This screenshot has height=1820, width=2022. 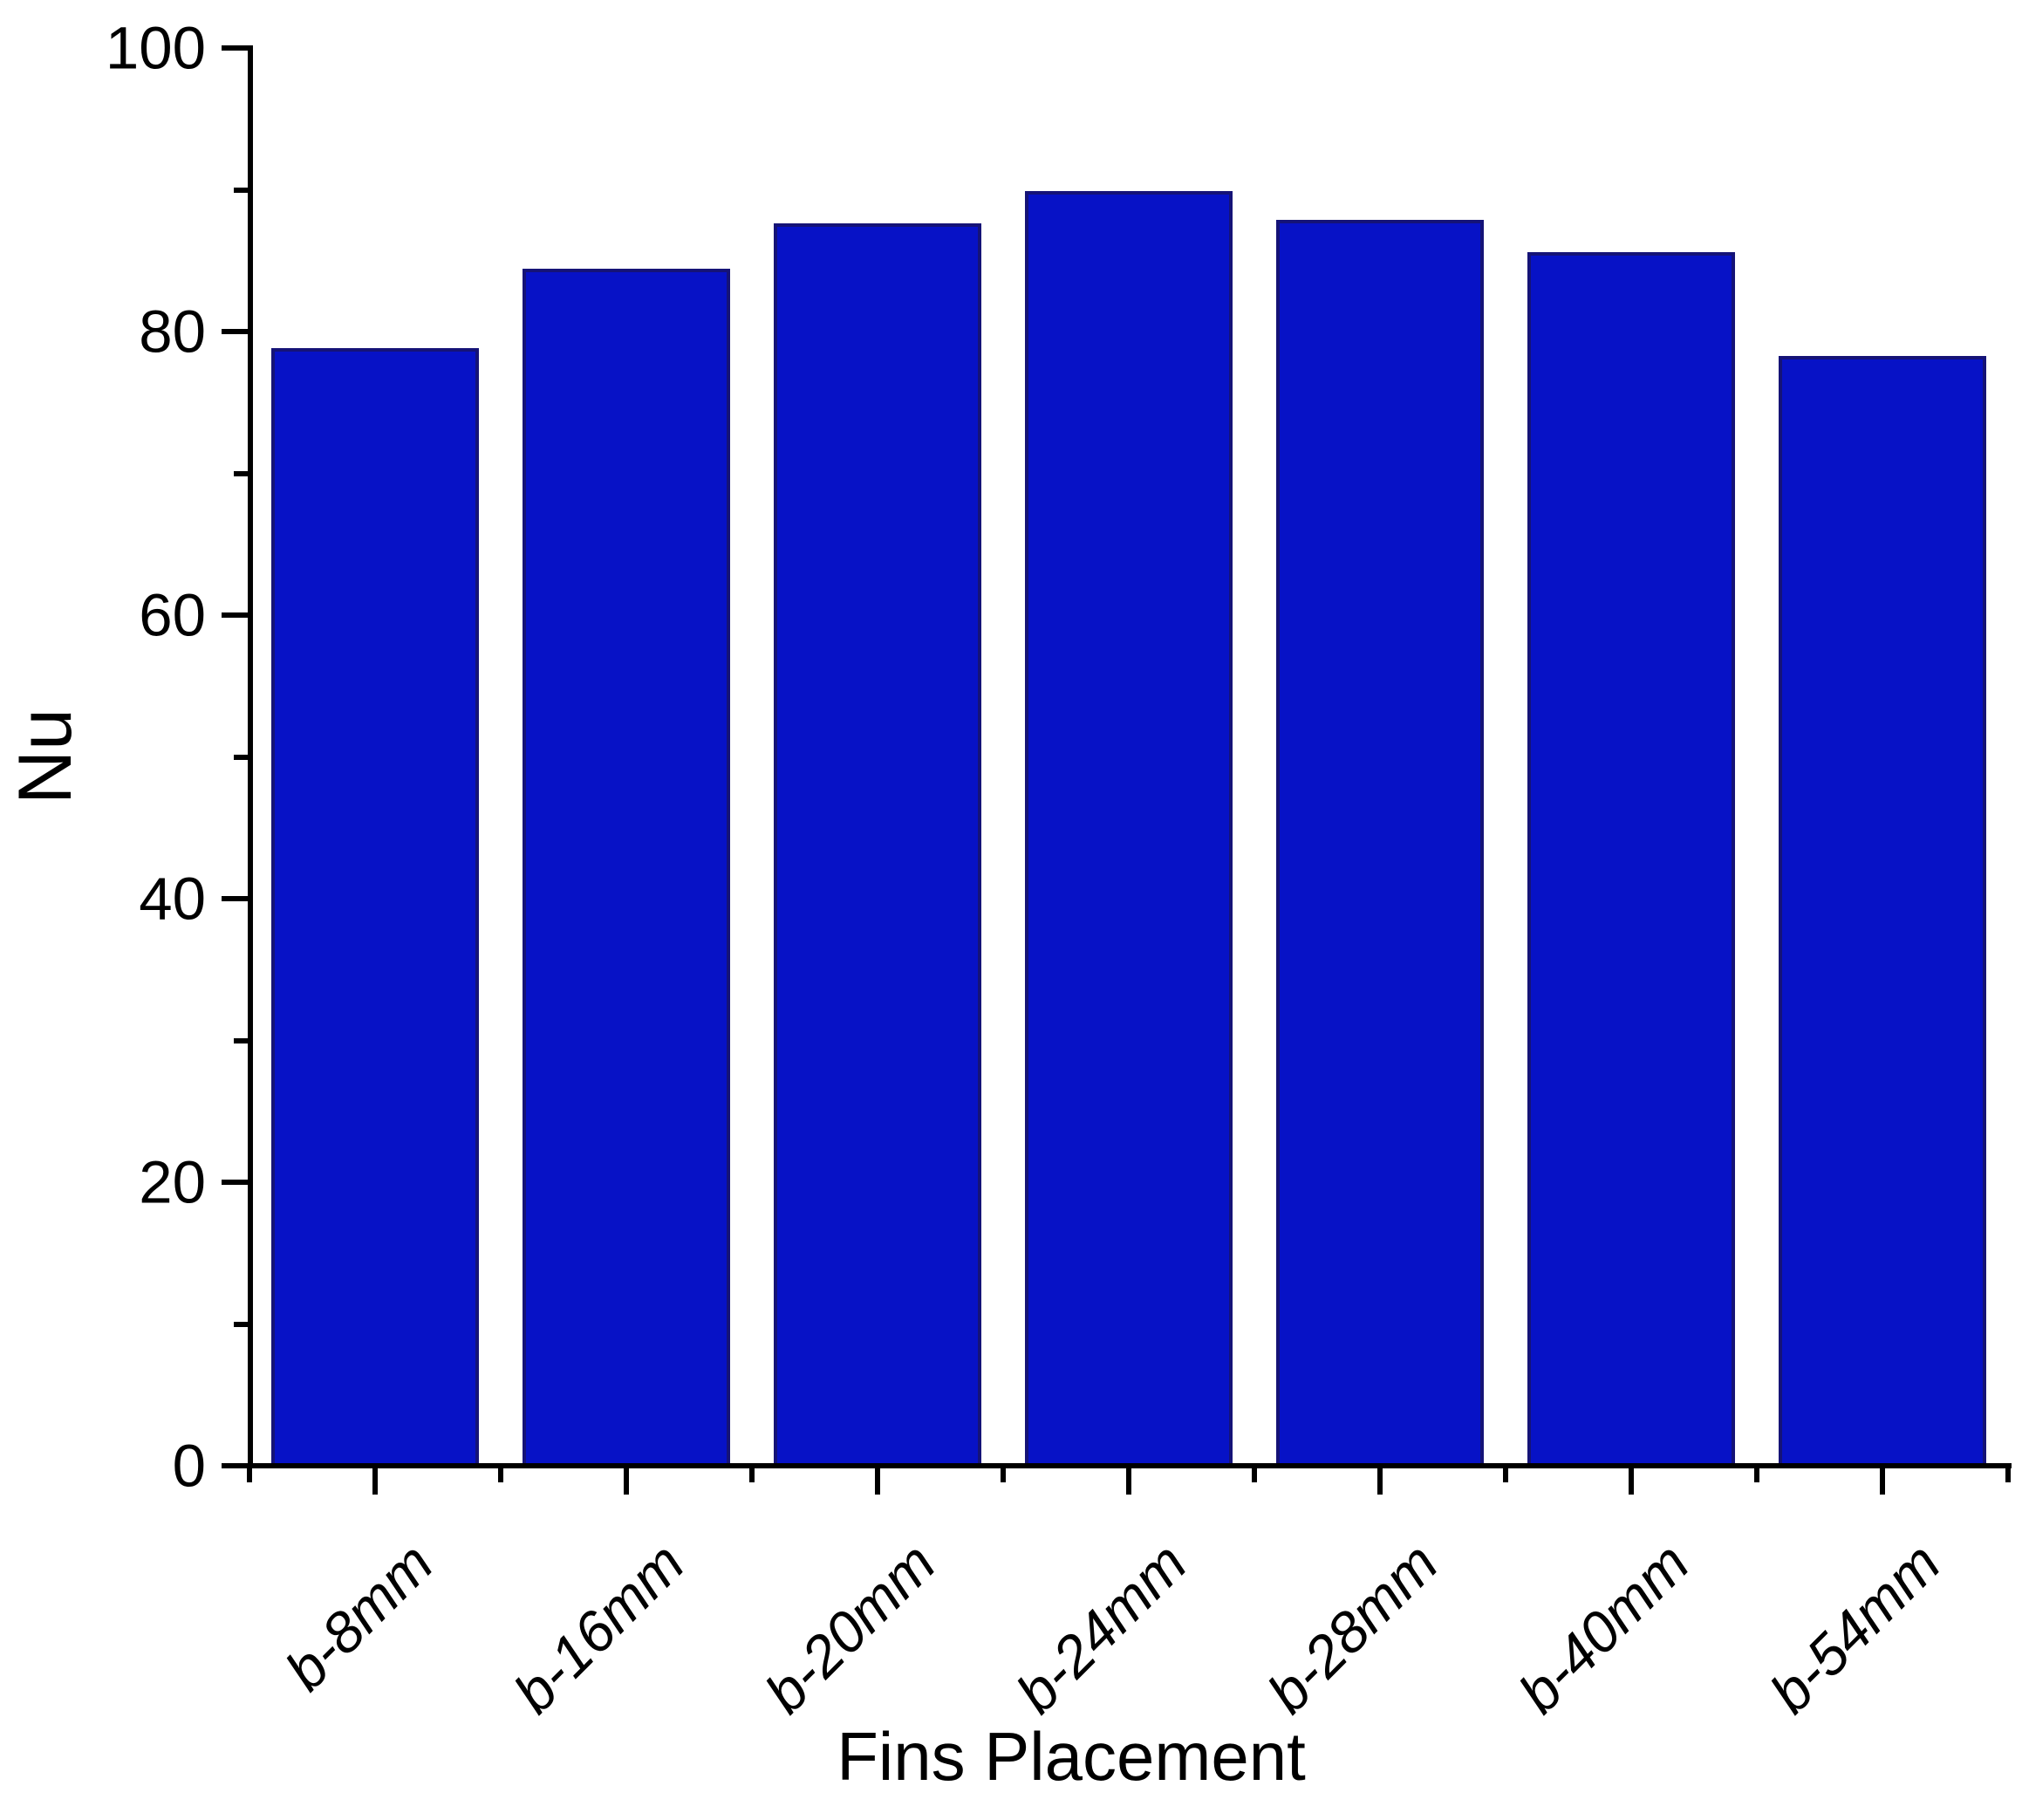 I want to click on x-major-tick-b-16mm, so click(x=626, y=1481).